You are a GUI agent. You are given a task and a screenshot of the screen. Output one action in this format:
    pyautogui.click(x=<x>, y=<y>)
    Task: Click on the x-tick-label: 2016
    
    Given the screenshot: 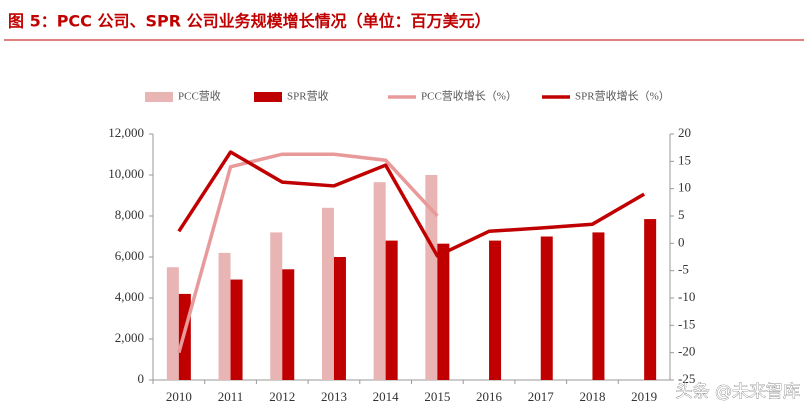 What is the action you would take?
    pyautogui.click(x=489, y=396)
    